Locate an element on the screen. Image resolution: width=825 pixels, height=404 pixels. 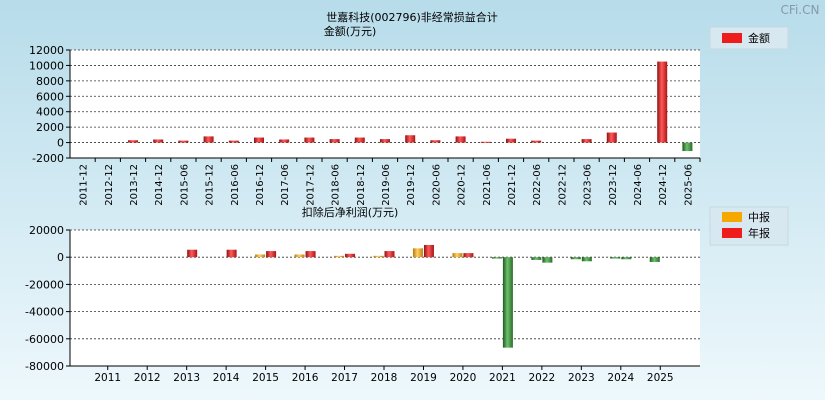
bottom-x-tick-label: 2013 is located at coordinates (186, 378).